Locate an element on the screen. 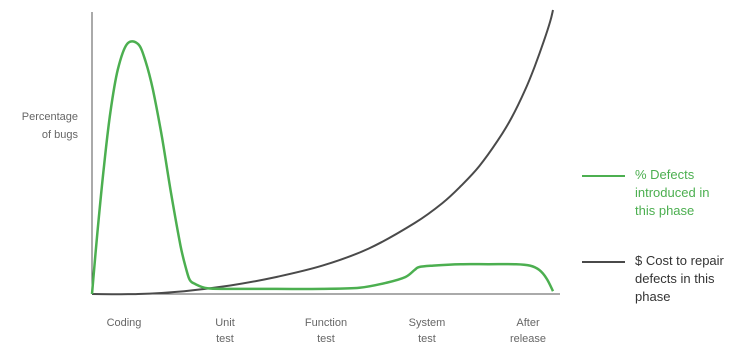 This screenshot has width=737, height=347. legend-label-defects: % Defects introduced in this phase is located at coordinates (685, 193).